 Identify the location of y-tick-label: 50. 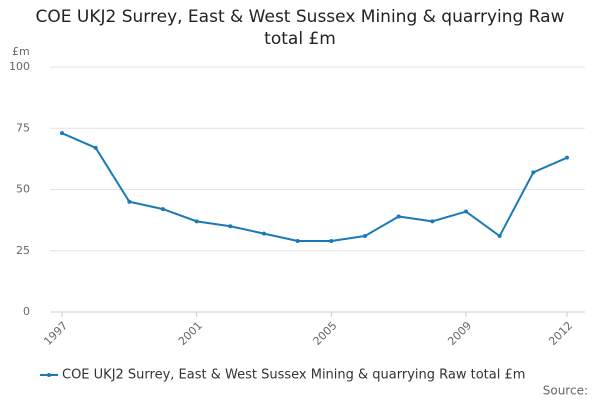
(23, 189).